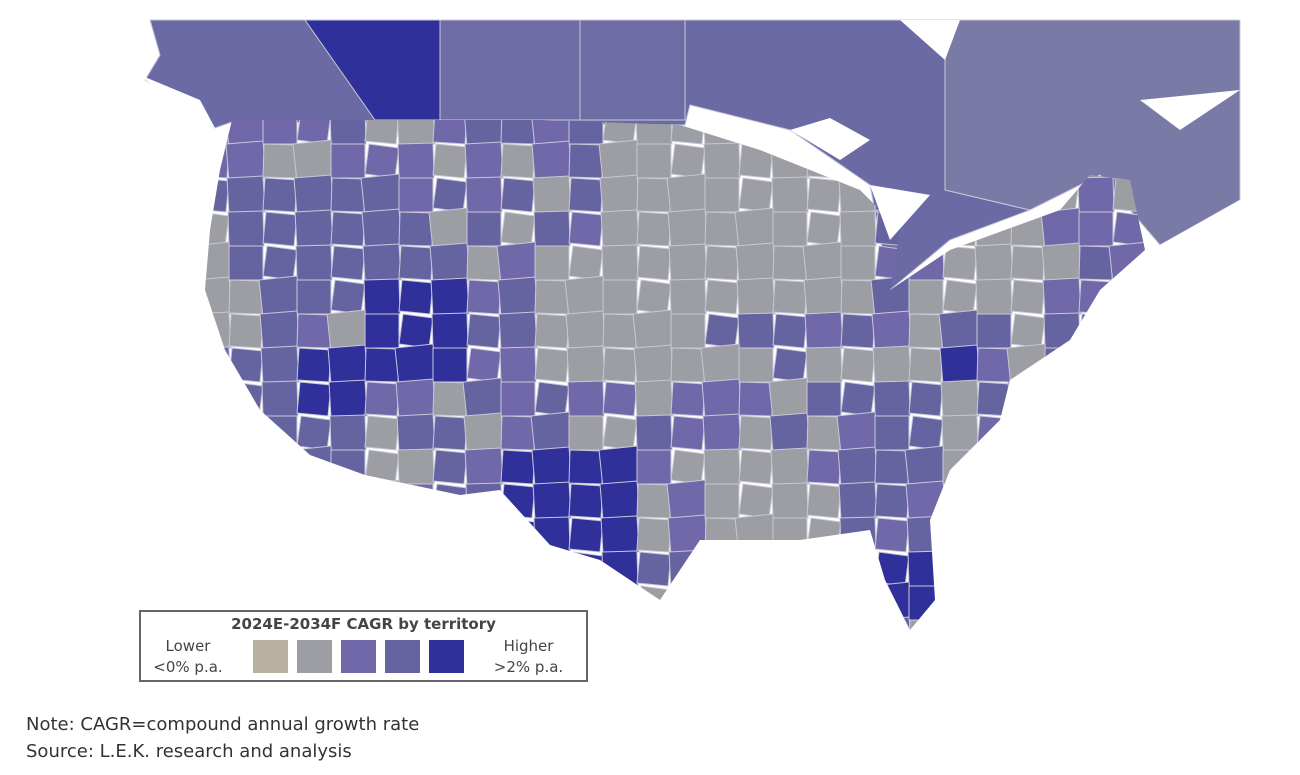  I want to click on legend-title: 2024E-2034F CAGR by territory, so click(363, 624).